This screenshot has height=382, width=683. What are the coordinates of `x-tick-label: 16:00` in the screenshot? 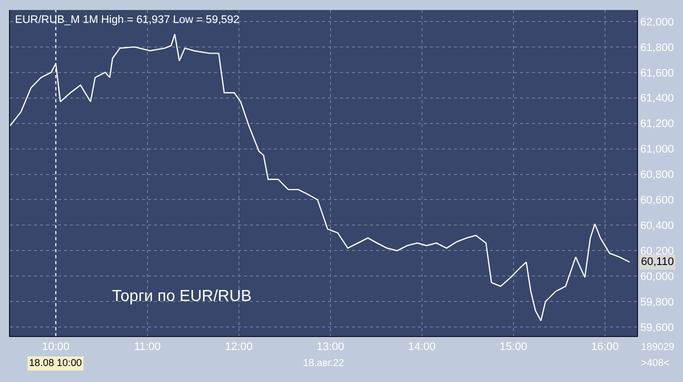 It's located at (605, 347).